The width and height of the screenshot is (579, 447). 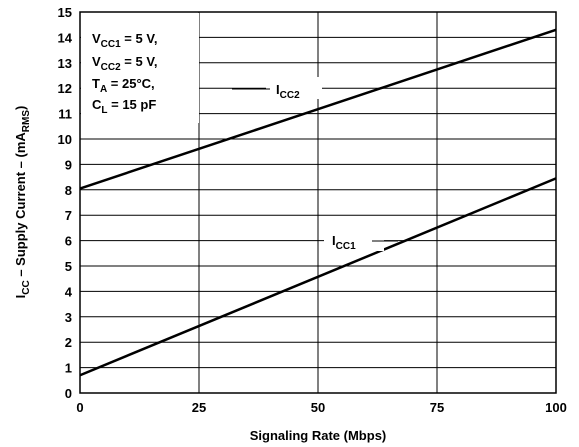 I want to click on icc1-label-group: ICC1, so click(x=361, y=240).